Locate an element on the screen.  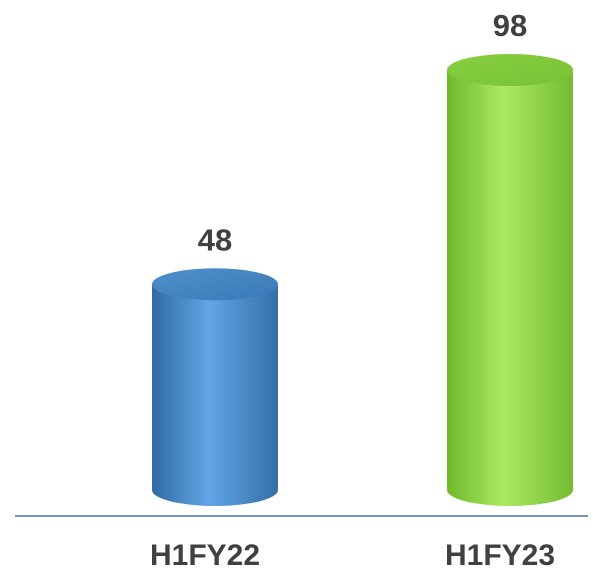
x-tick-label: H1FY22 is located at coordinates (205, 555).